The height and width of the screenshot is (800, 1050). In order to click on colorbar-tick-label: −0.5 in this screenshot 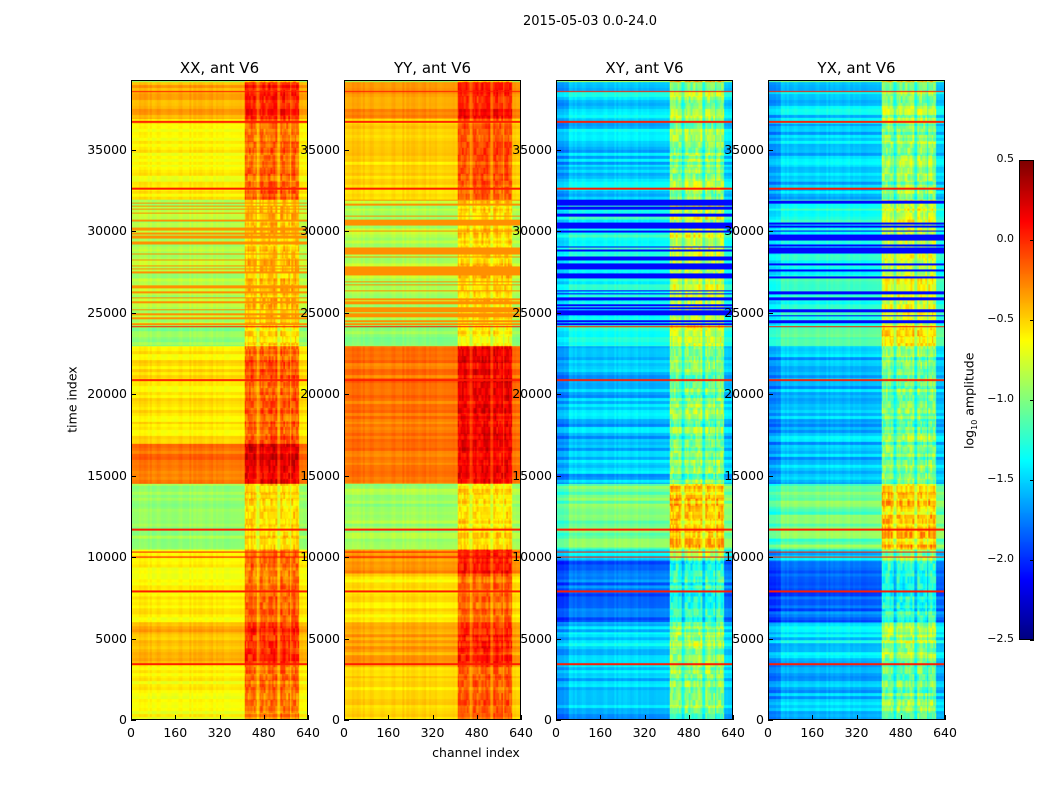, I will do `click(1000, 318)`.